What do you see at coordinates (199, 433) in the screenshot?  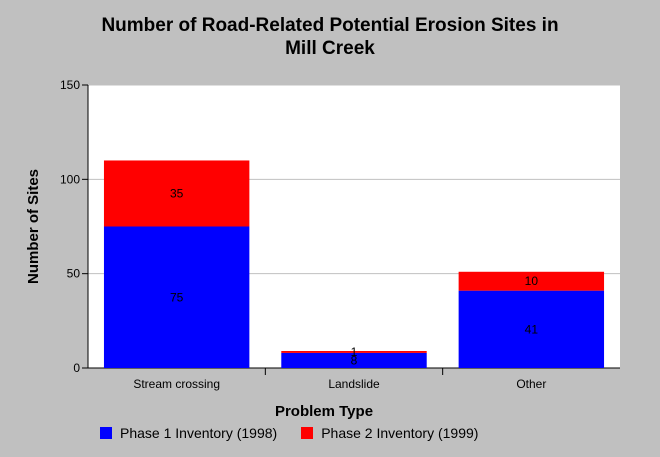 I see `legend-label-phase1: Phase 1 Inventory (1998)` at bounding box center [199, 433].